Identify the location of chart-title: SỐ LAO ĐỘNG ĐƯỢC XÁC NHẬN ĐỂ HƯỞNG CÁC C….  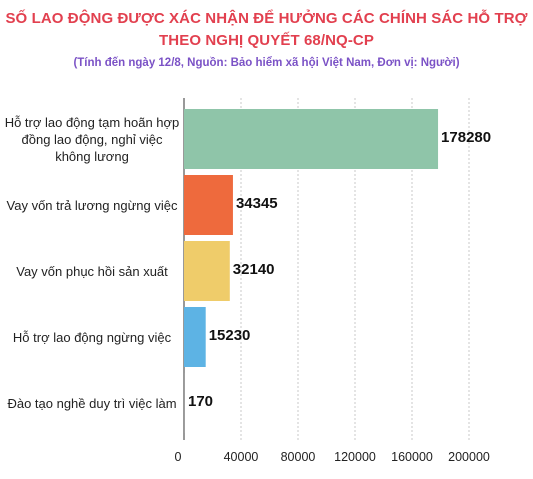
(266, 29).